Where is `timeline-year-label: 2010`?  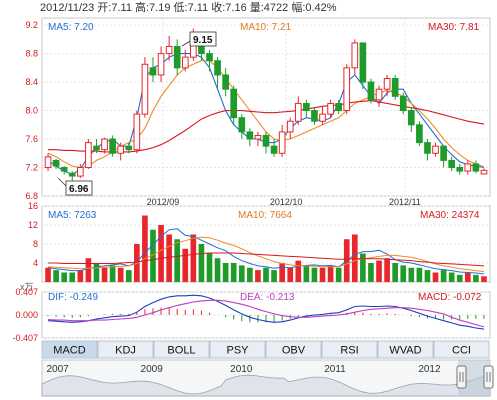 timeline-year-label: 2010 is located at coordinates (241, 369).